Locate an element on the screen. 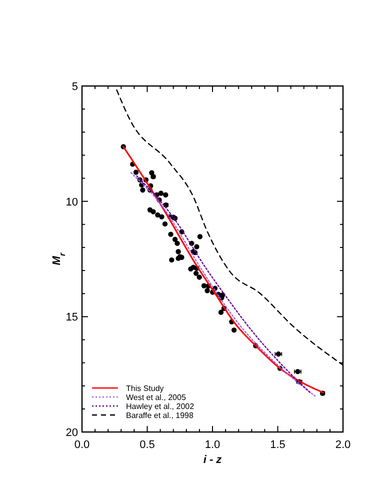 This screenshot has height=495, width=383. x-tick-label: 2.0 is located at coordinates (343, 445).